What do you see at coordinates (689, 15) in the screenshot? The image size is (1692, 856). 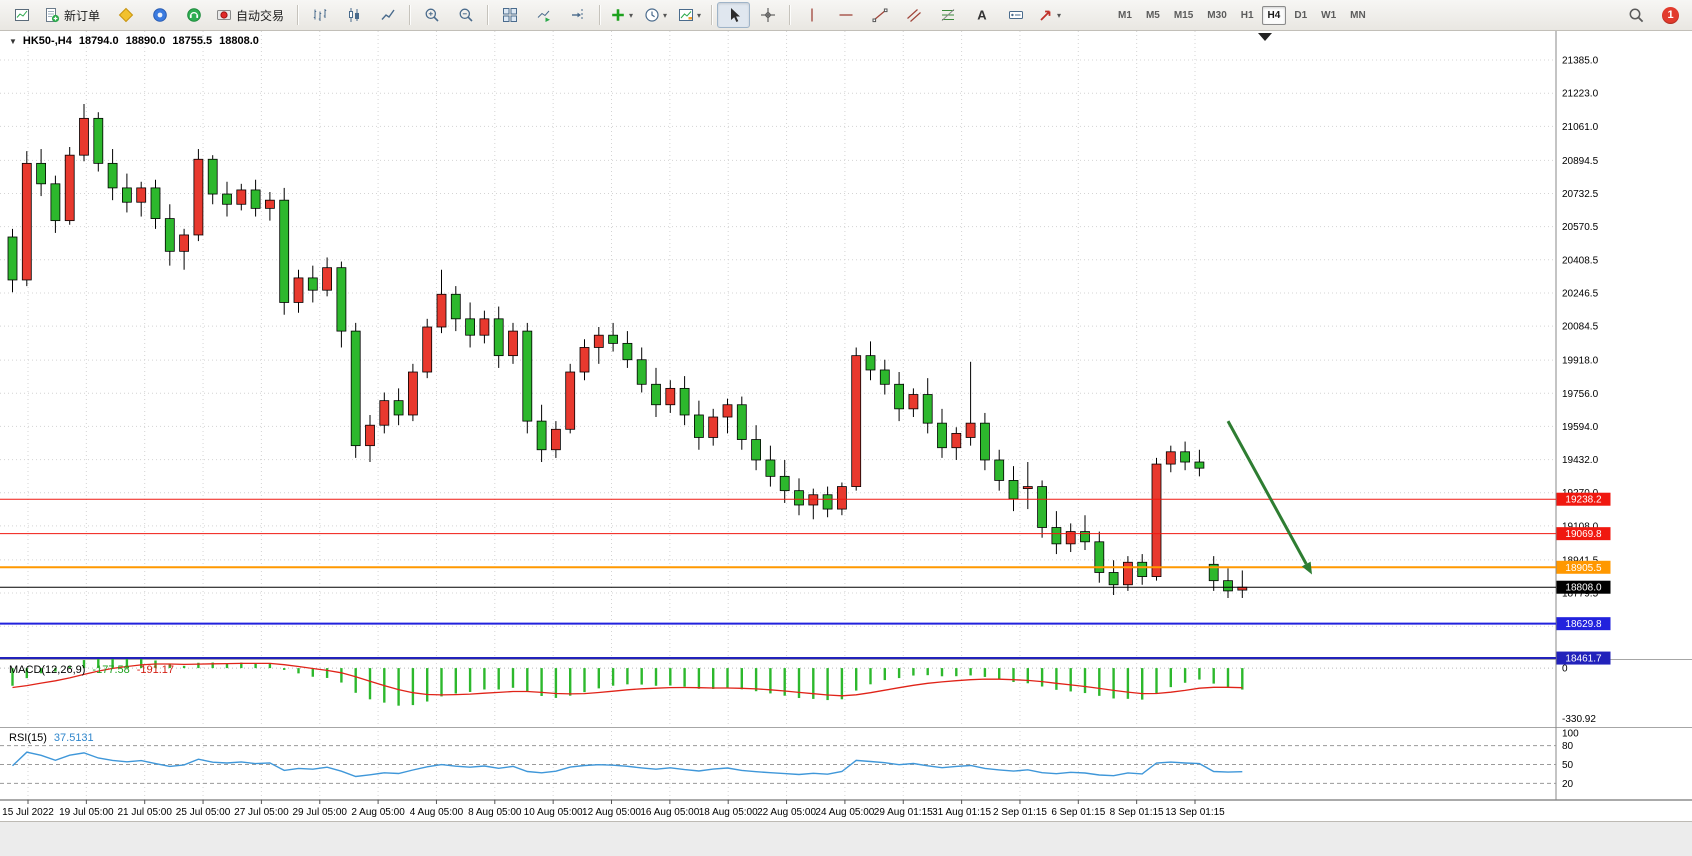 I see `templates-button: ▾` at bounding box center [689, 15].